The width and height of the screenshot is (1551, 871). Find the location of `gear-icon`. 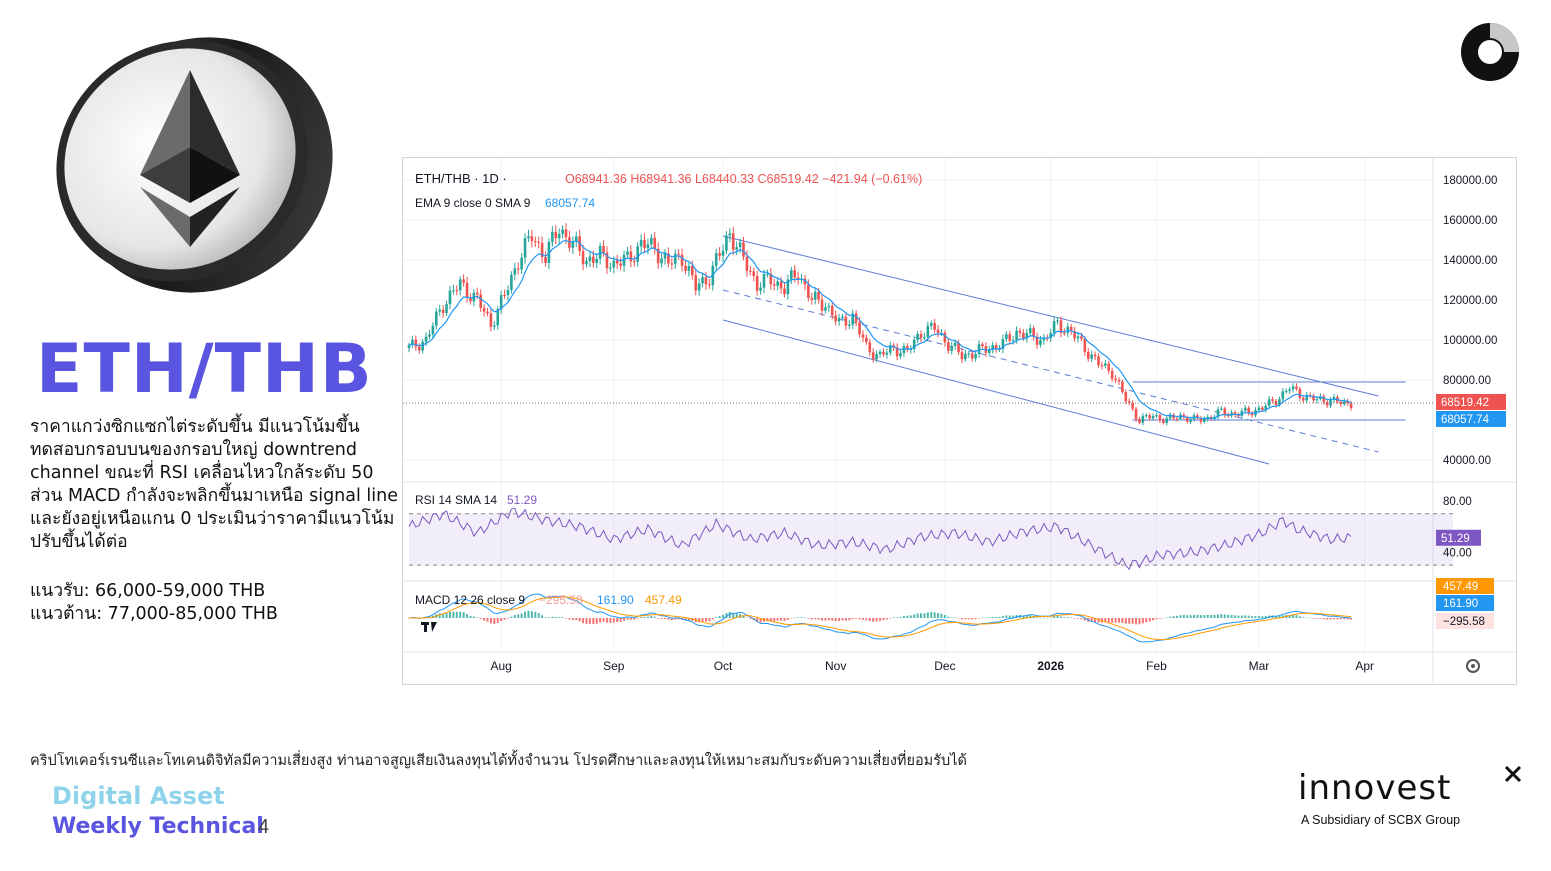

gear-icon is located at coordinates (1473, 666).